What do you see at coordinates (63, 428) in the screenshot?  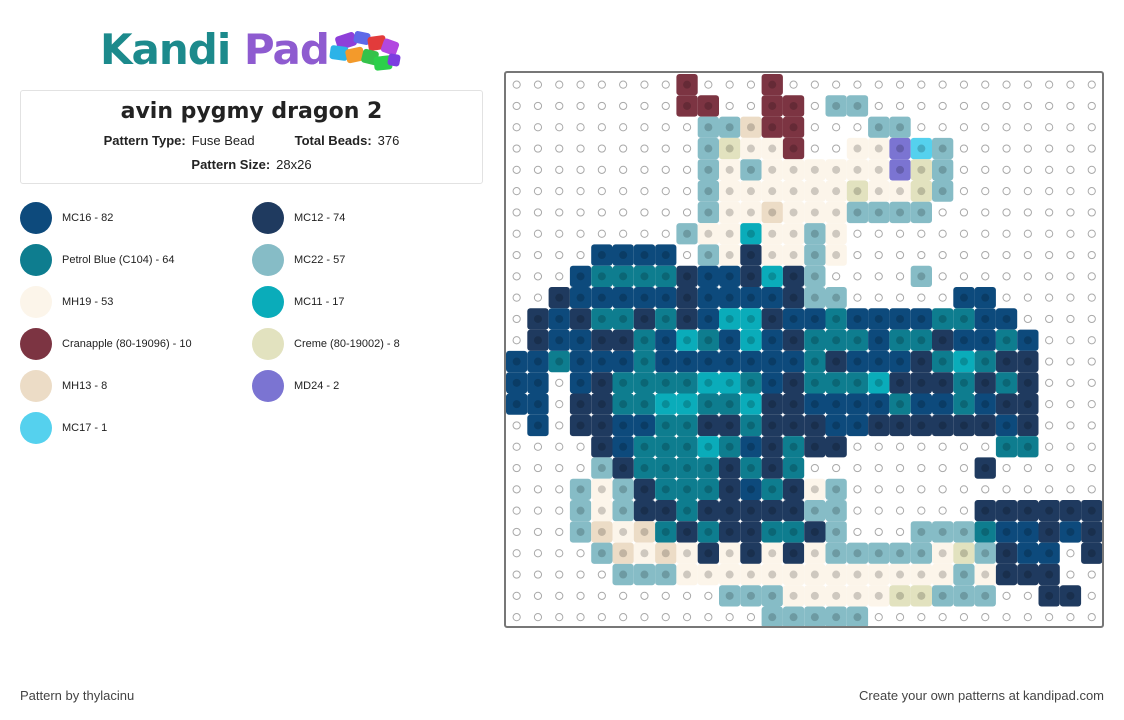 I see `legend-item: MC17 - 1` at bounding box center [63, 428].